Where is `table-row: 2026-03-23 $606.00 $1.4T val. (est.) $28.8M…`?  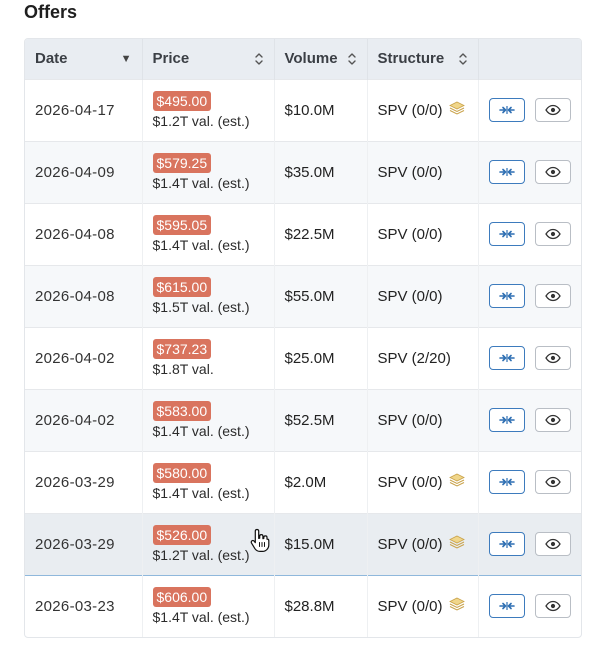 table-row: 2026-03-23 $606.00 $1.4T val. (est.) $28.8M… is located at coordinates (303, 605).